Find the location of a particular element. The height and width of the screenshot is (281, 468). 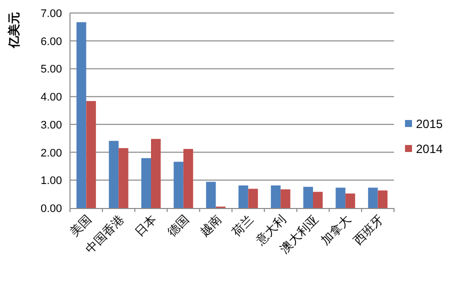

x-tick-label: 德国 is located at coordinates (178, 226).